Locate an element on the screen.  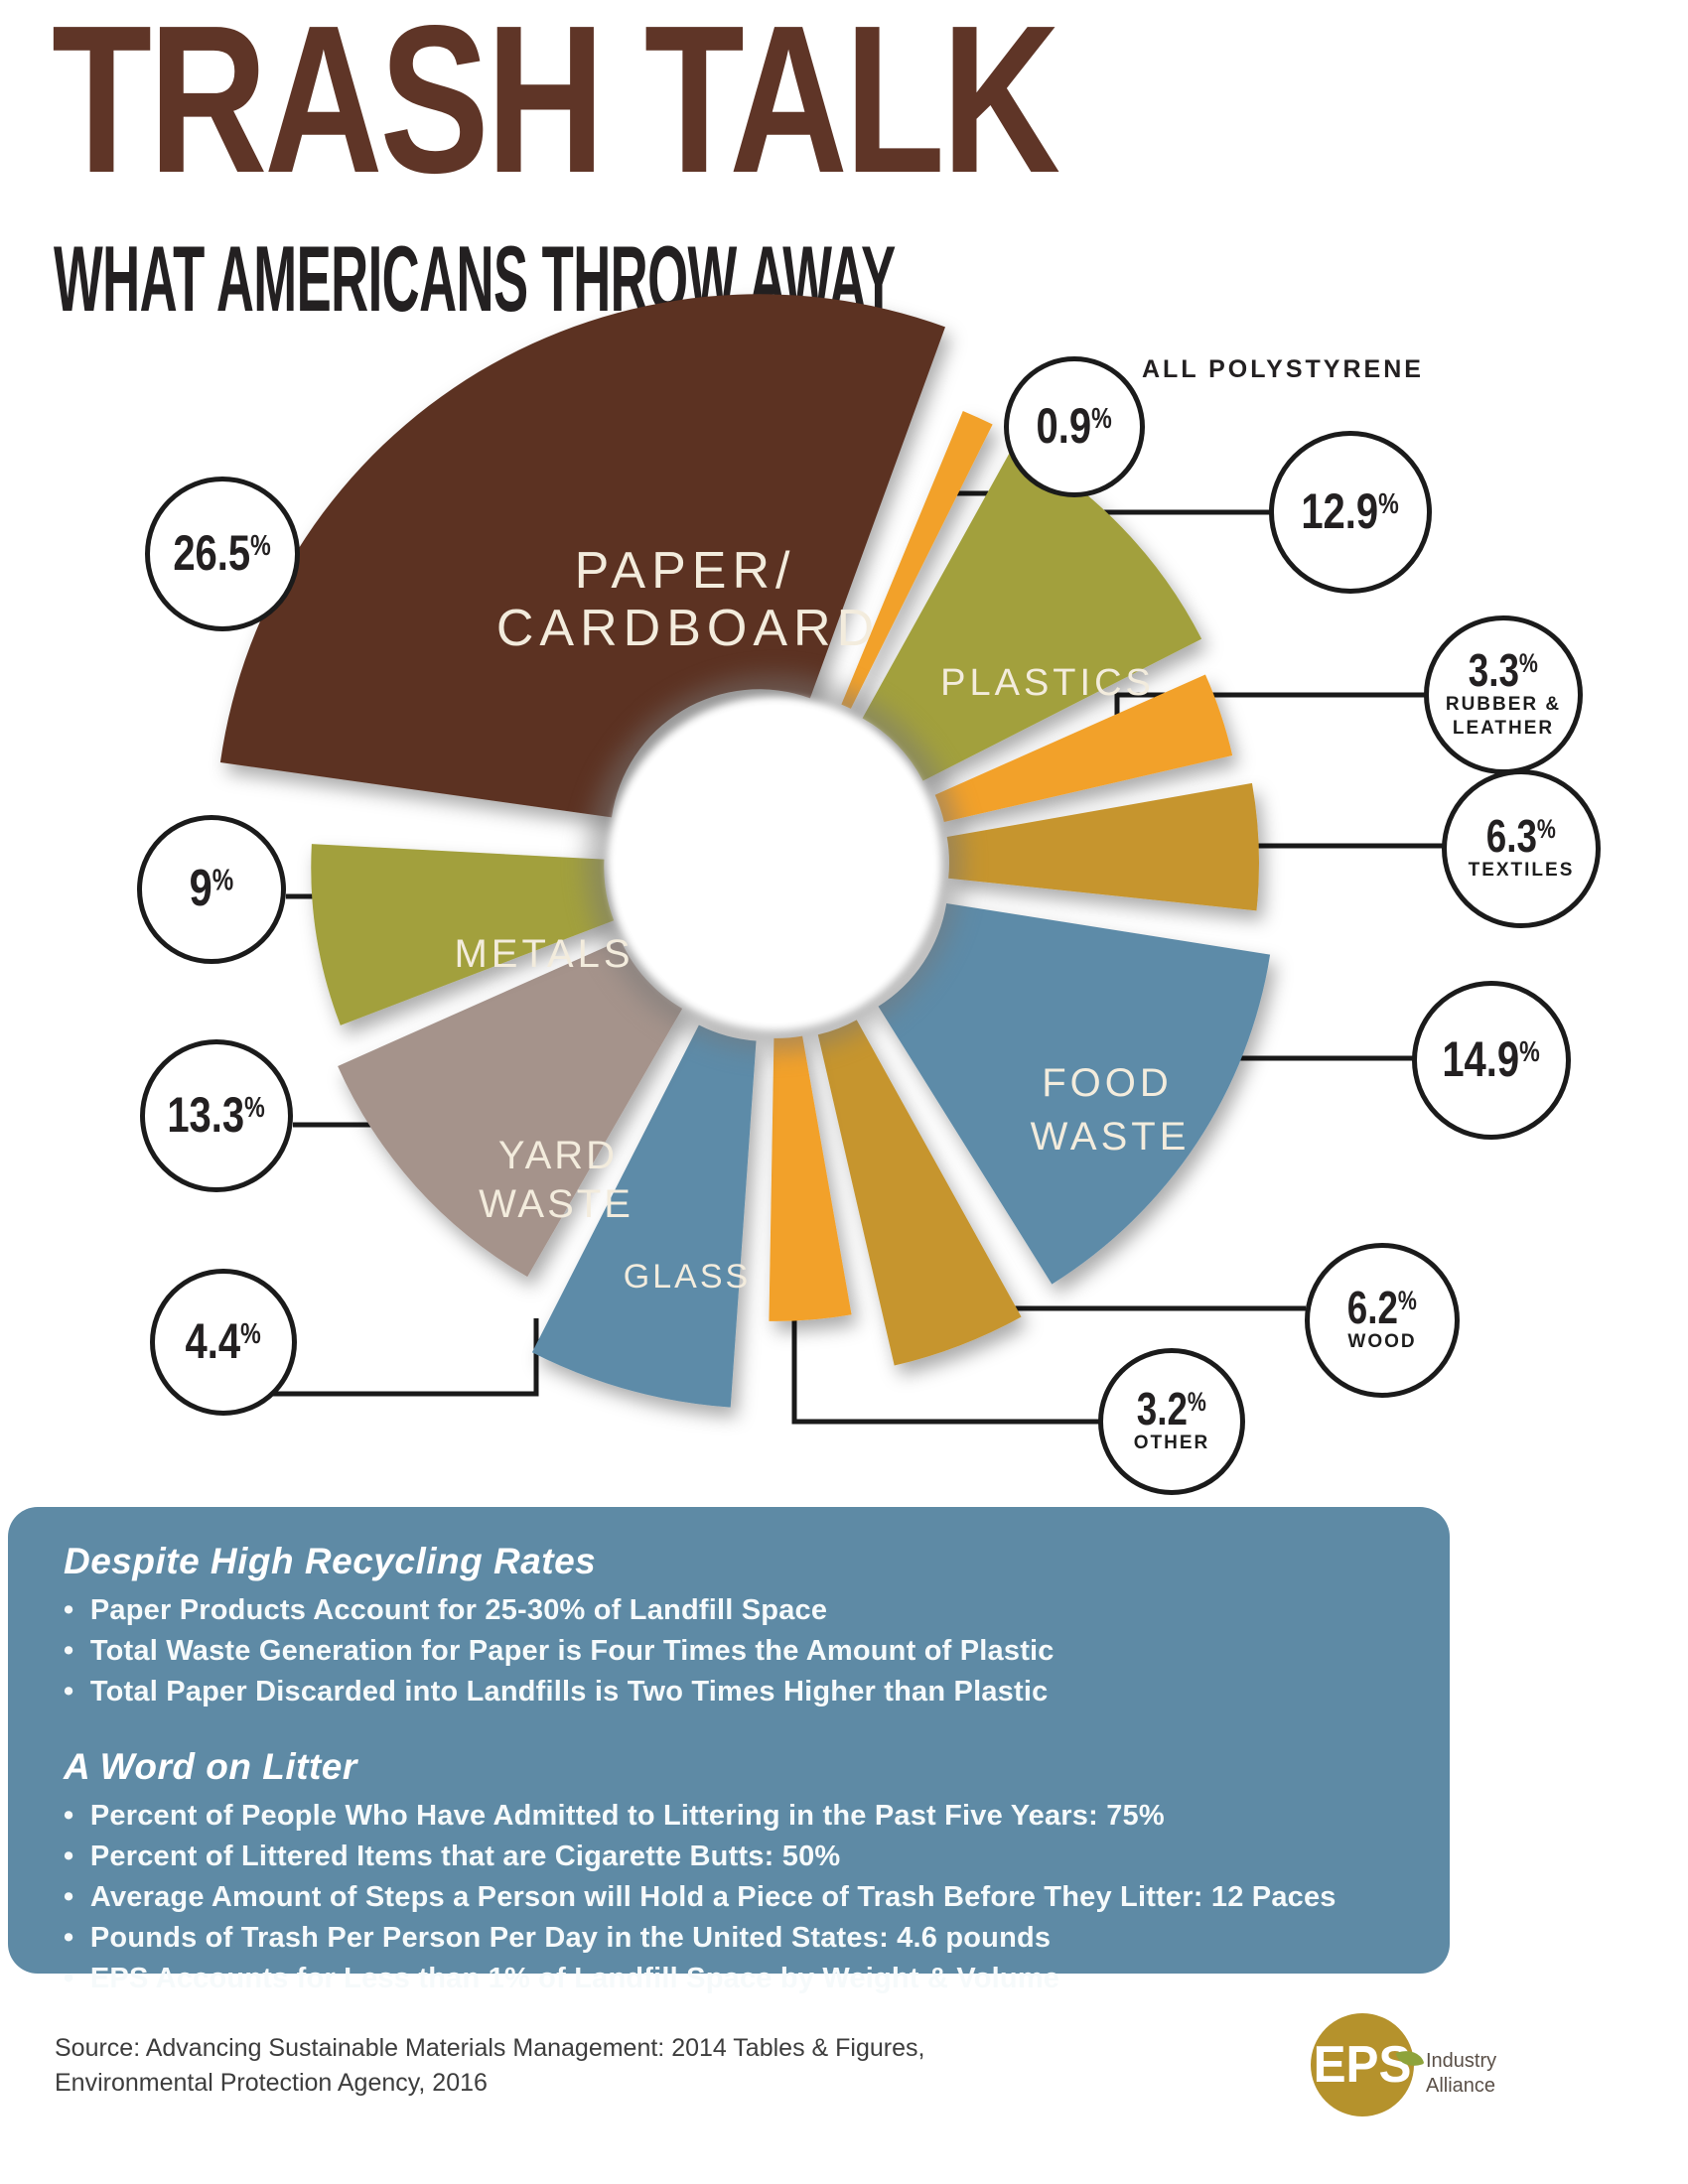
callout-sublabel-rubber-leather: RUBBER & is located at coordinates (1503, 705).